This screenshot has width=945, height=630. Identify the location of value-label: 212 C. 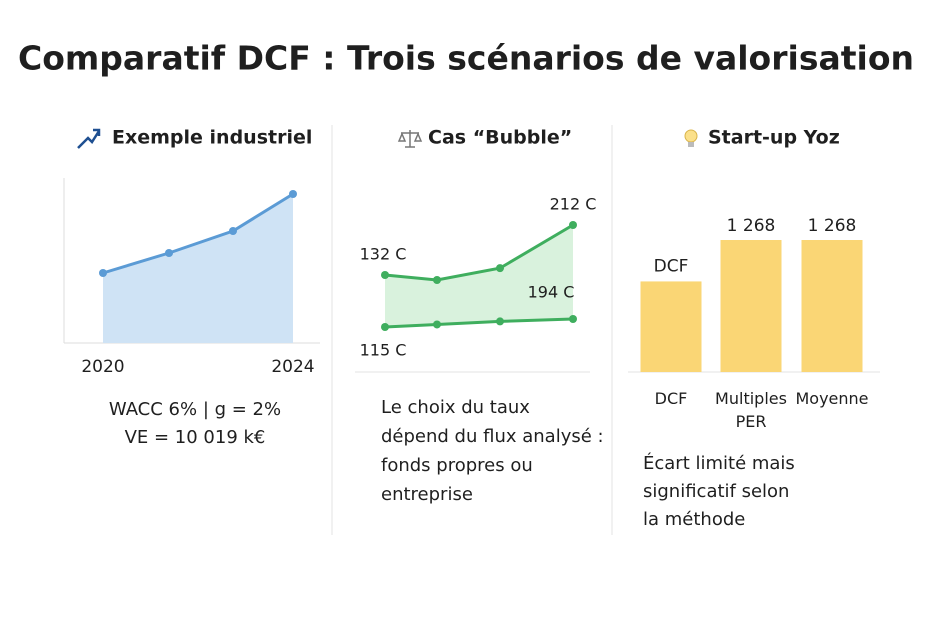
(573, 204).